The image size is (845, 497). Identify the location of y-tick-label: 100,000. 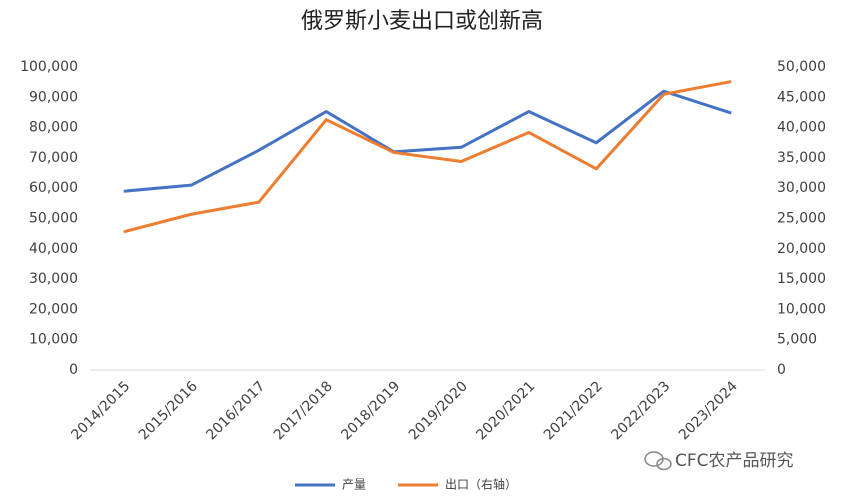
(49, 67).